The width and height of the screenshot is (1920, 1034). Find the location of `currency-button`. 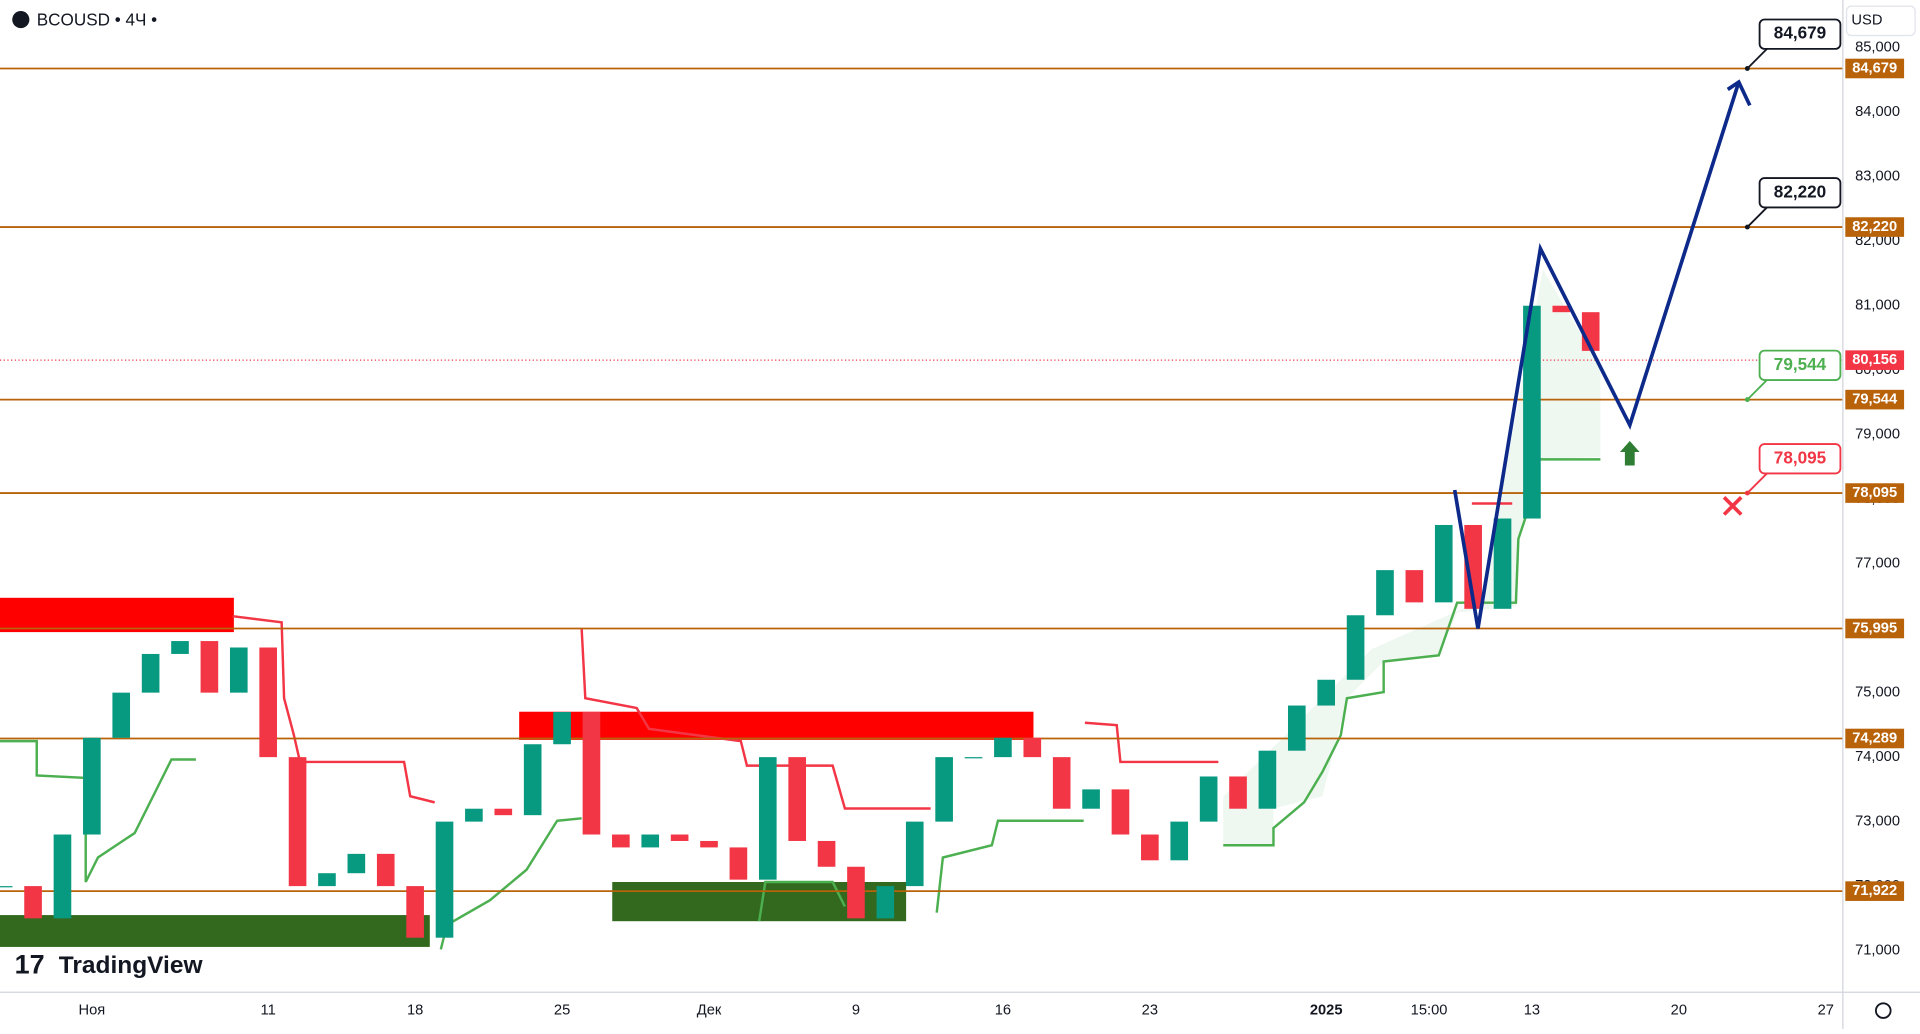

currency-button is located at coordinates (1880, 21).